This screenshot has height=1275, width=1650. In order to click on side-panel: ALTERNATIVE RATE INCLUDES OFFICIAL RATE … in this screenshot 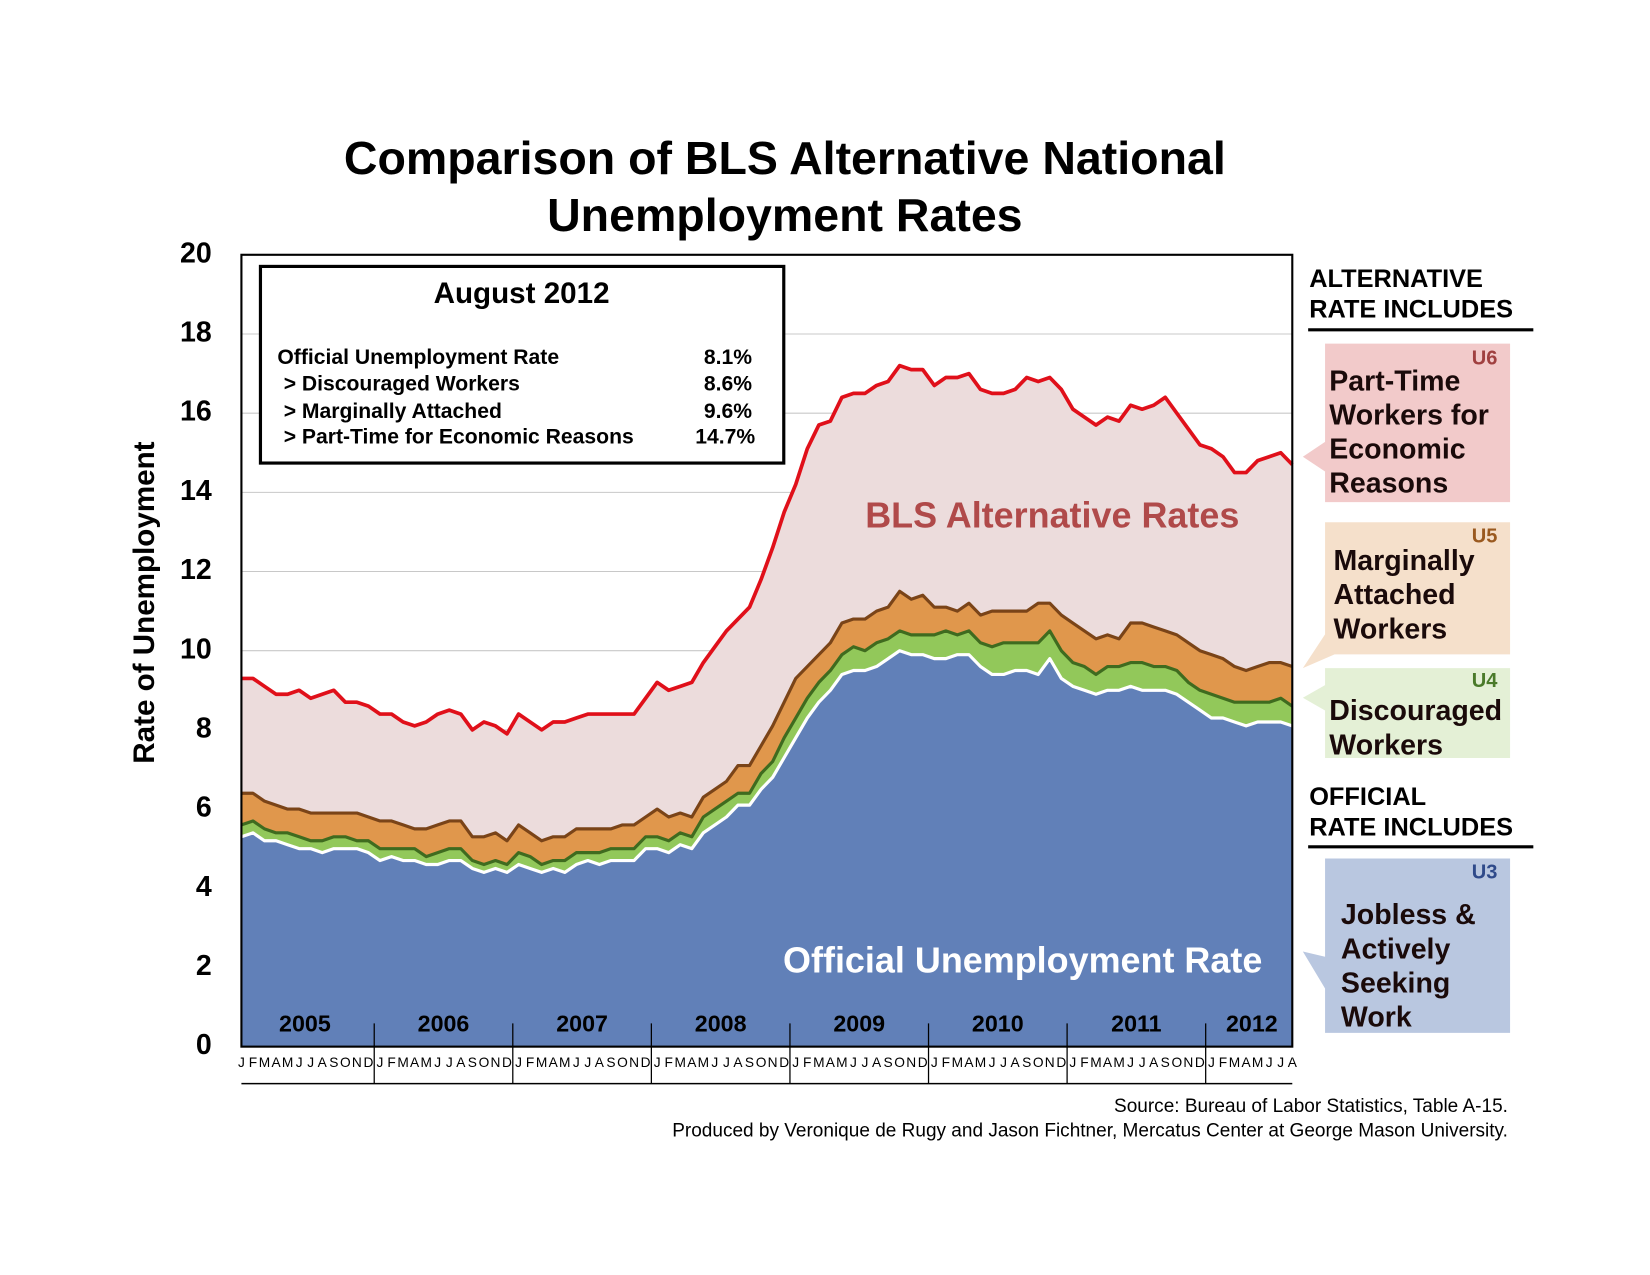, I will do `click(1418, 649)`.